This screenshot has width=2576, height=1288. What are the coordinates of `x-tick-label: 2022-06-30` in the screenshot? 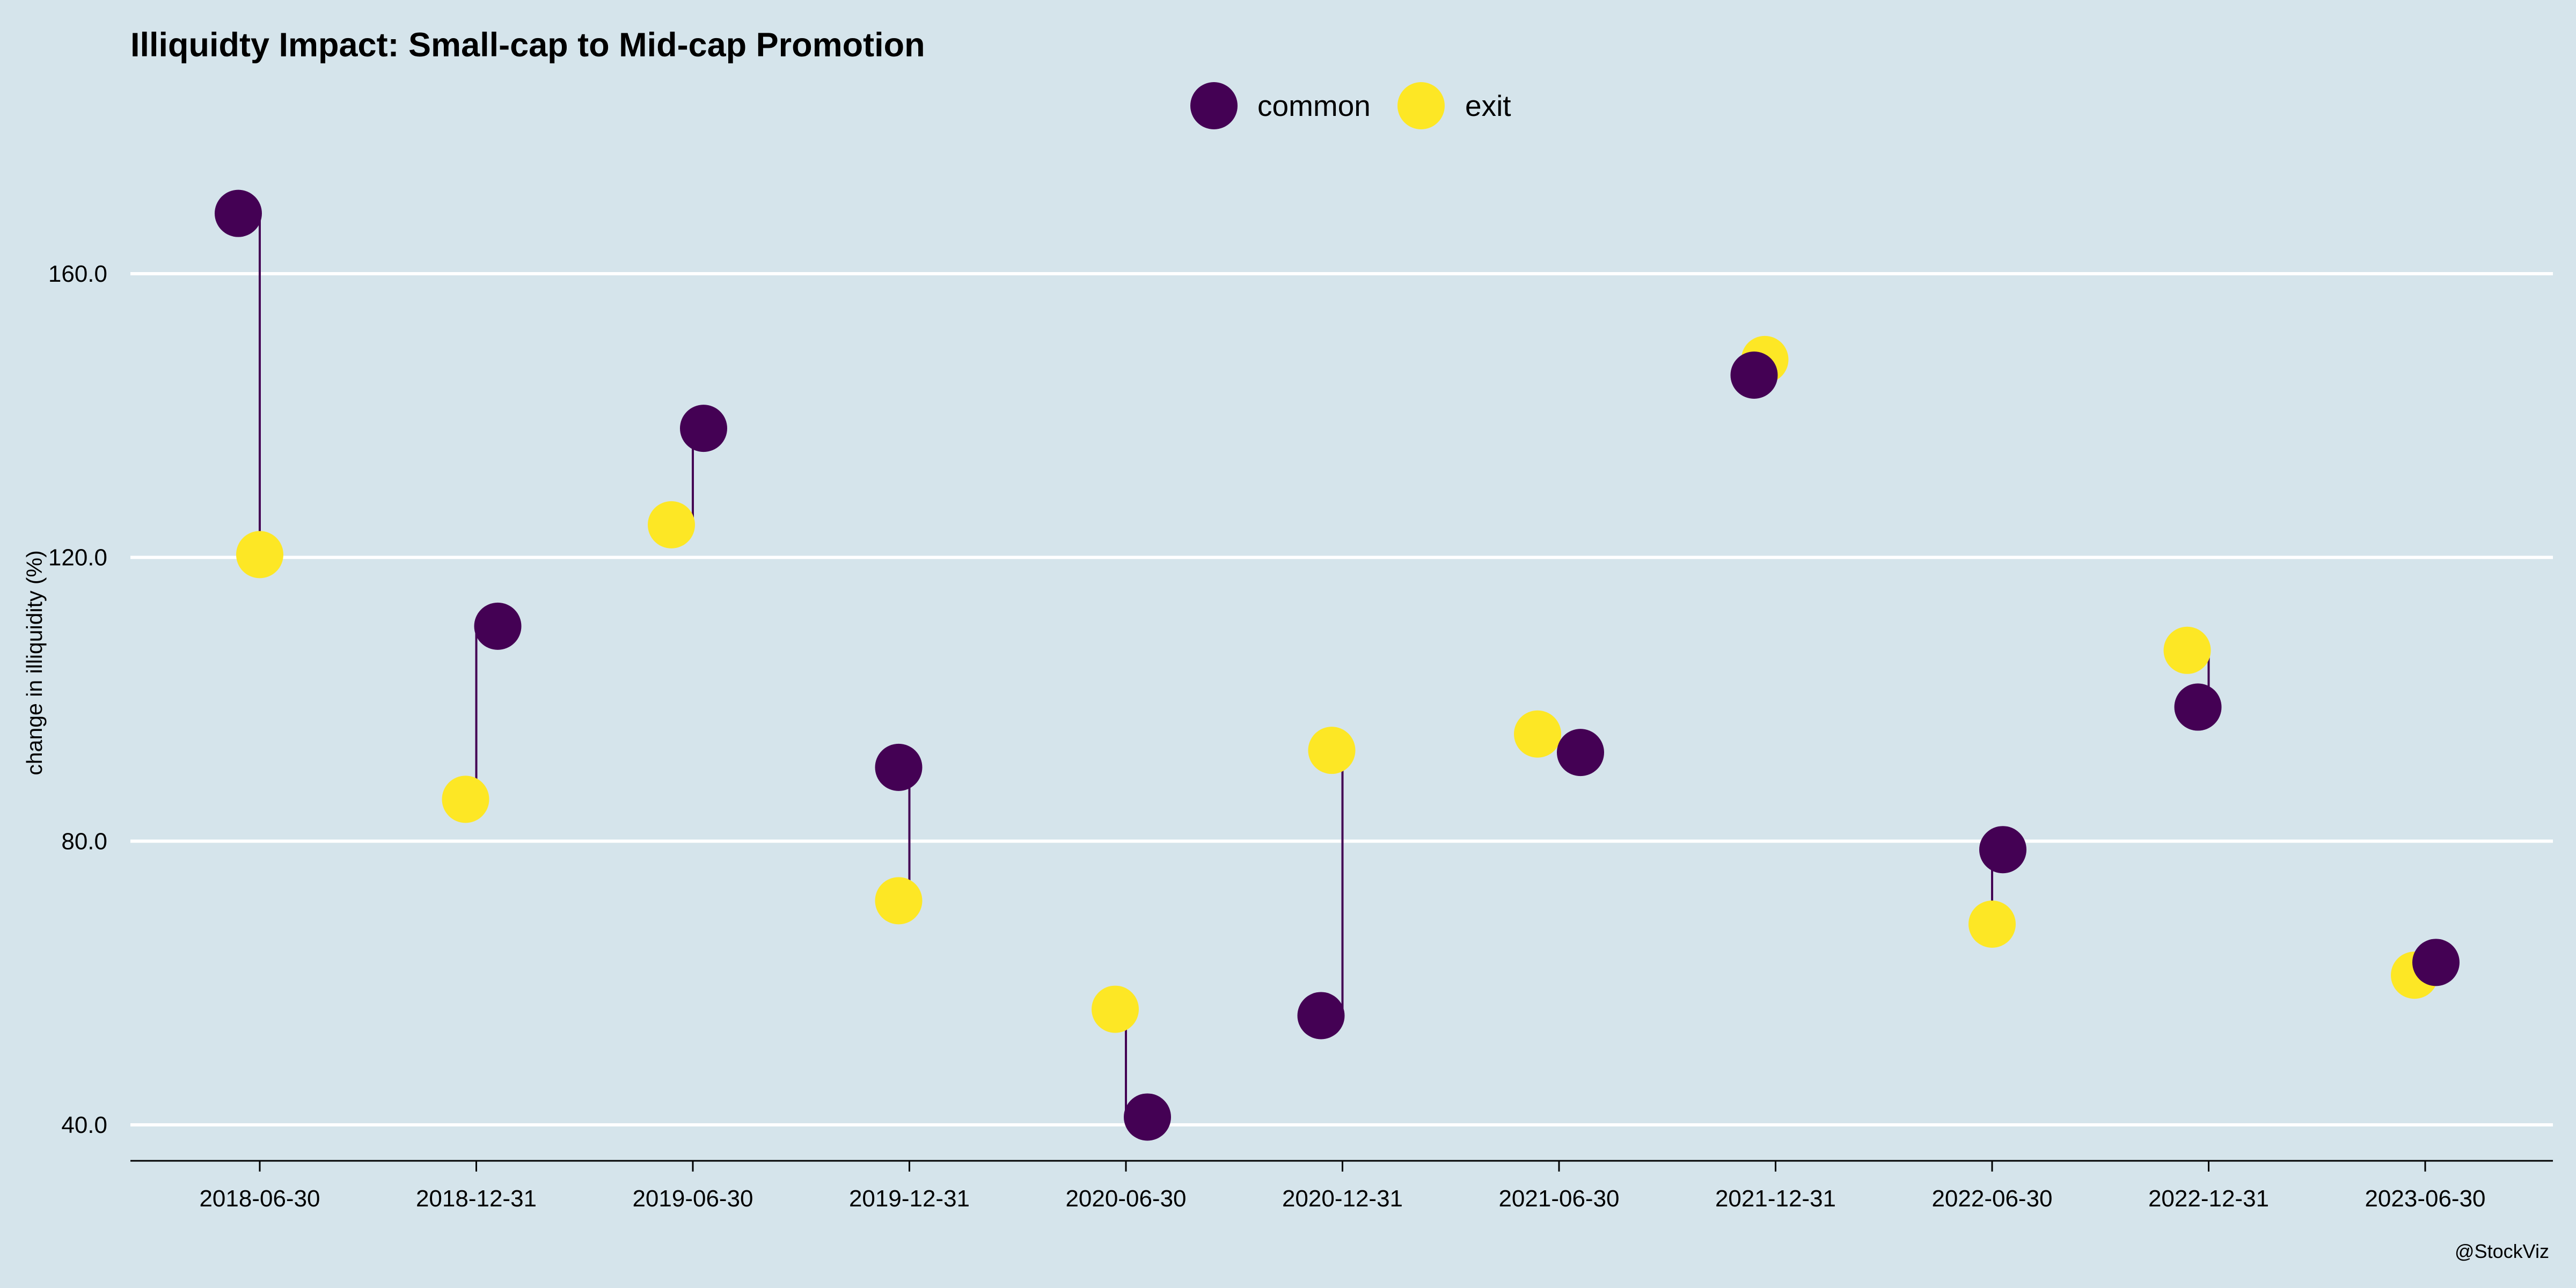 It's located at (1991, 1198).